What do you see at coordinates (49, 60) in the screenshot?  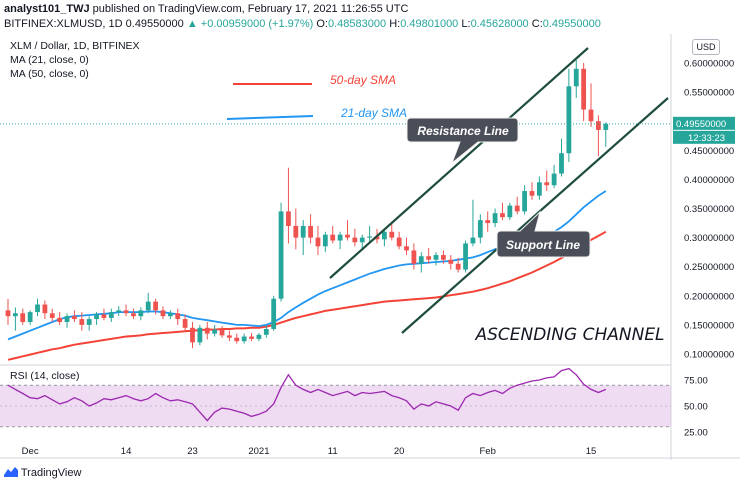 I see `legend-ma21: MA (21, close, 0)` at bounding box center [49, 60].